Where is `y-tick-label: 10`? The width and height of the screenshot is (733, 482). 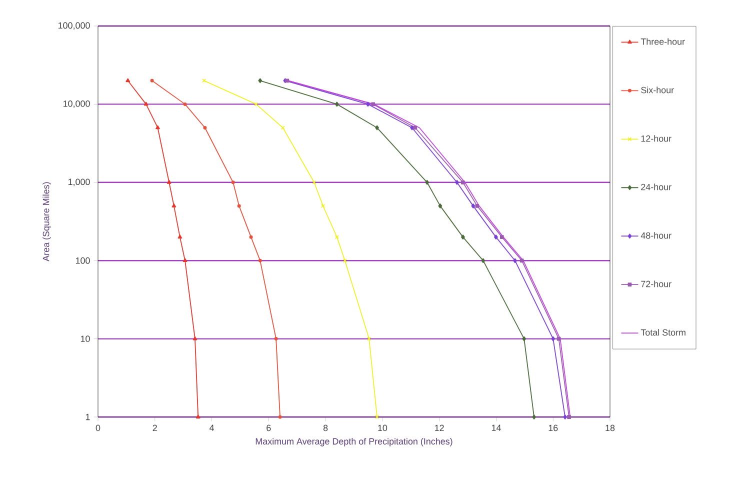
y-tick-label: 10 is located at coordinates (85, 339).